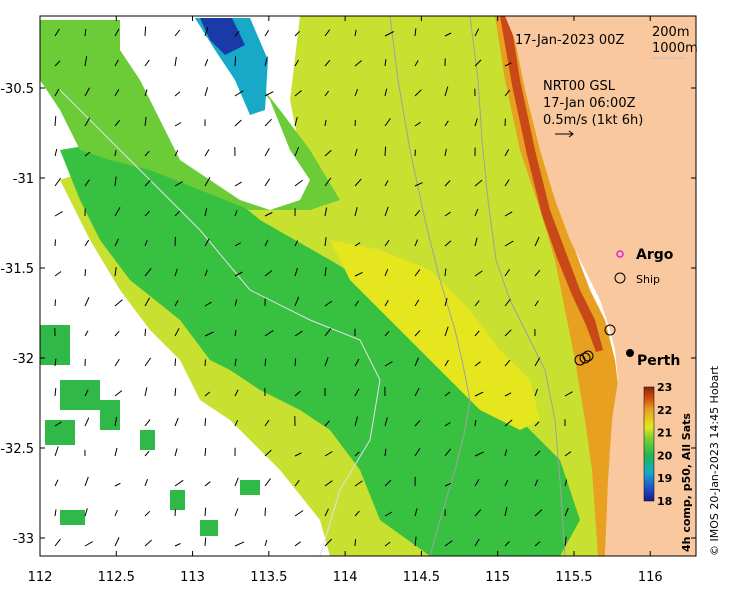 The image size is (740, 592). What do you see at coordinates (630, 353) in the screenshot?
I see `perth-marker` at bounding box center [630, 353].